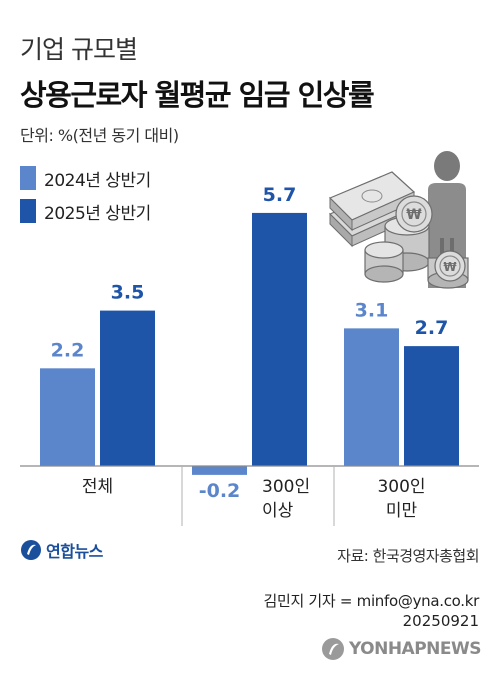 This screenshot has height=675, width=499. I want to click on category-label-0-0: 전체, so click(97, 487).